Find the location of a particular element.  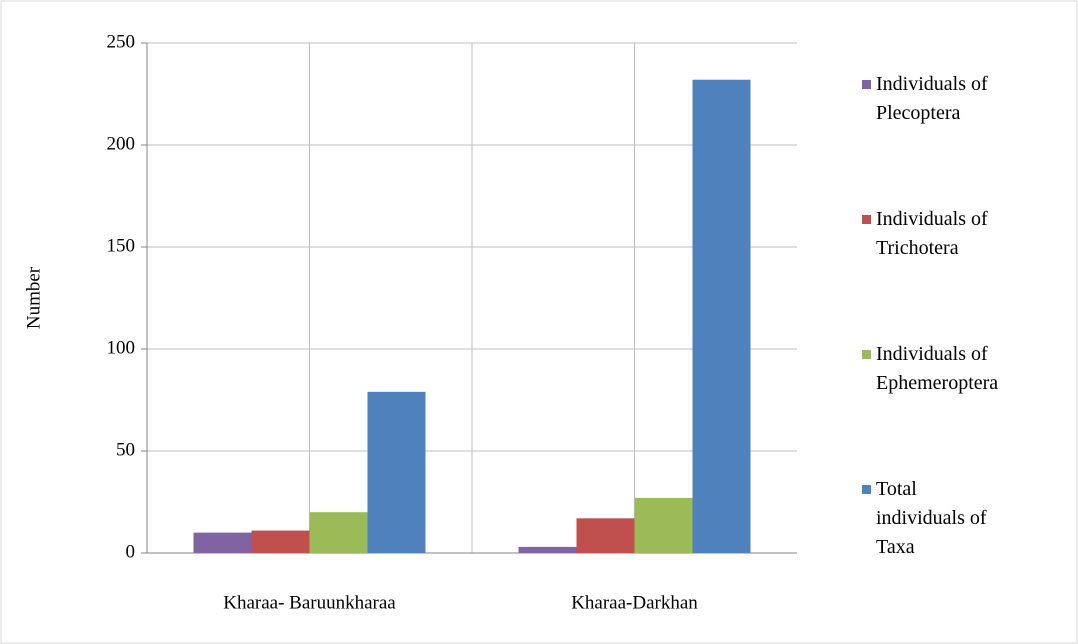

legend-item: Individuals of Plecoptera is located at coordinates (962, 99).